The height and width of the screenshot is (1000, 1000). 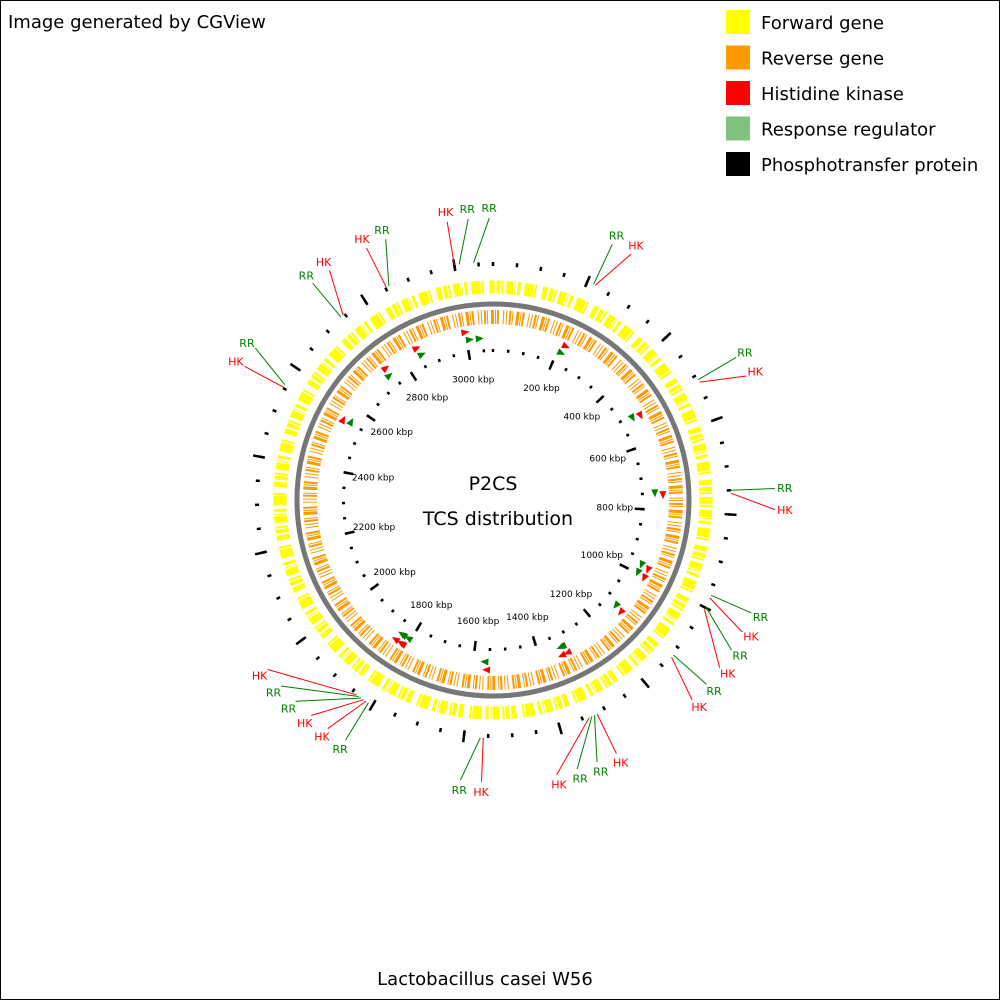 What do you see at coordinates (848, 130) in the screenshot?
I see `legend-label: Response regulator` at bounding box center [848, 130].